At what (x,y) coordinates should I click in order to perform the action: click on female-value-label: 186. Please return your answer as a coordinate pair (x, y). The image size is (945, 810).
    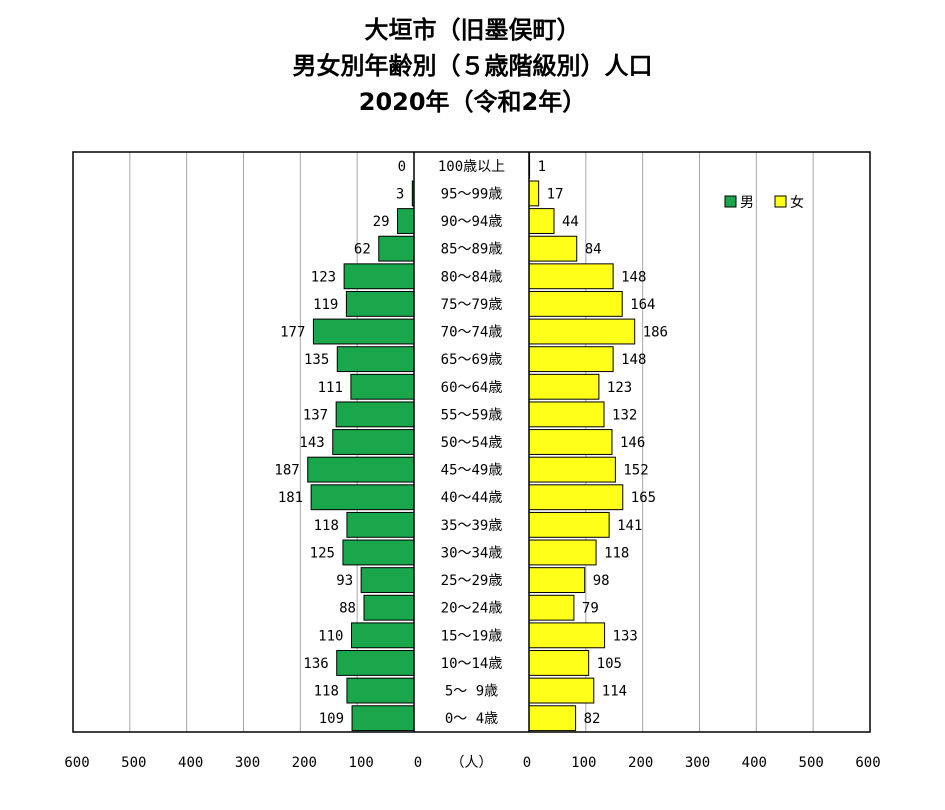
    Looking at the image, I should click on (655, 333).